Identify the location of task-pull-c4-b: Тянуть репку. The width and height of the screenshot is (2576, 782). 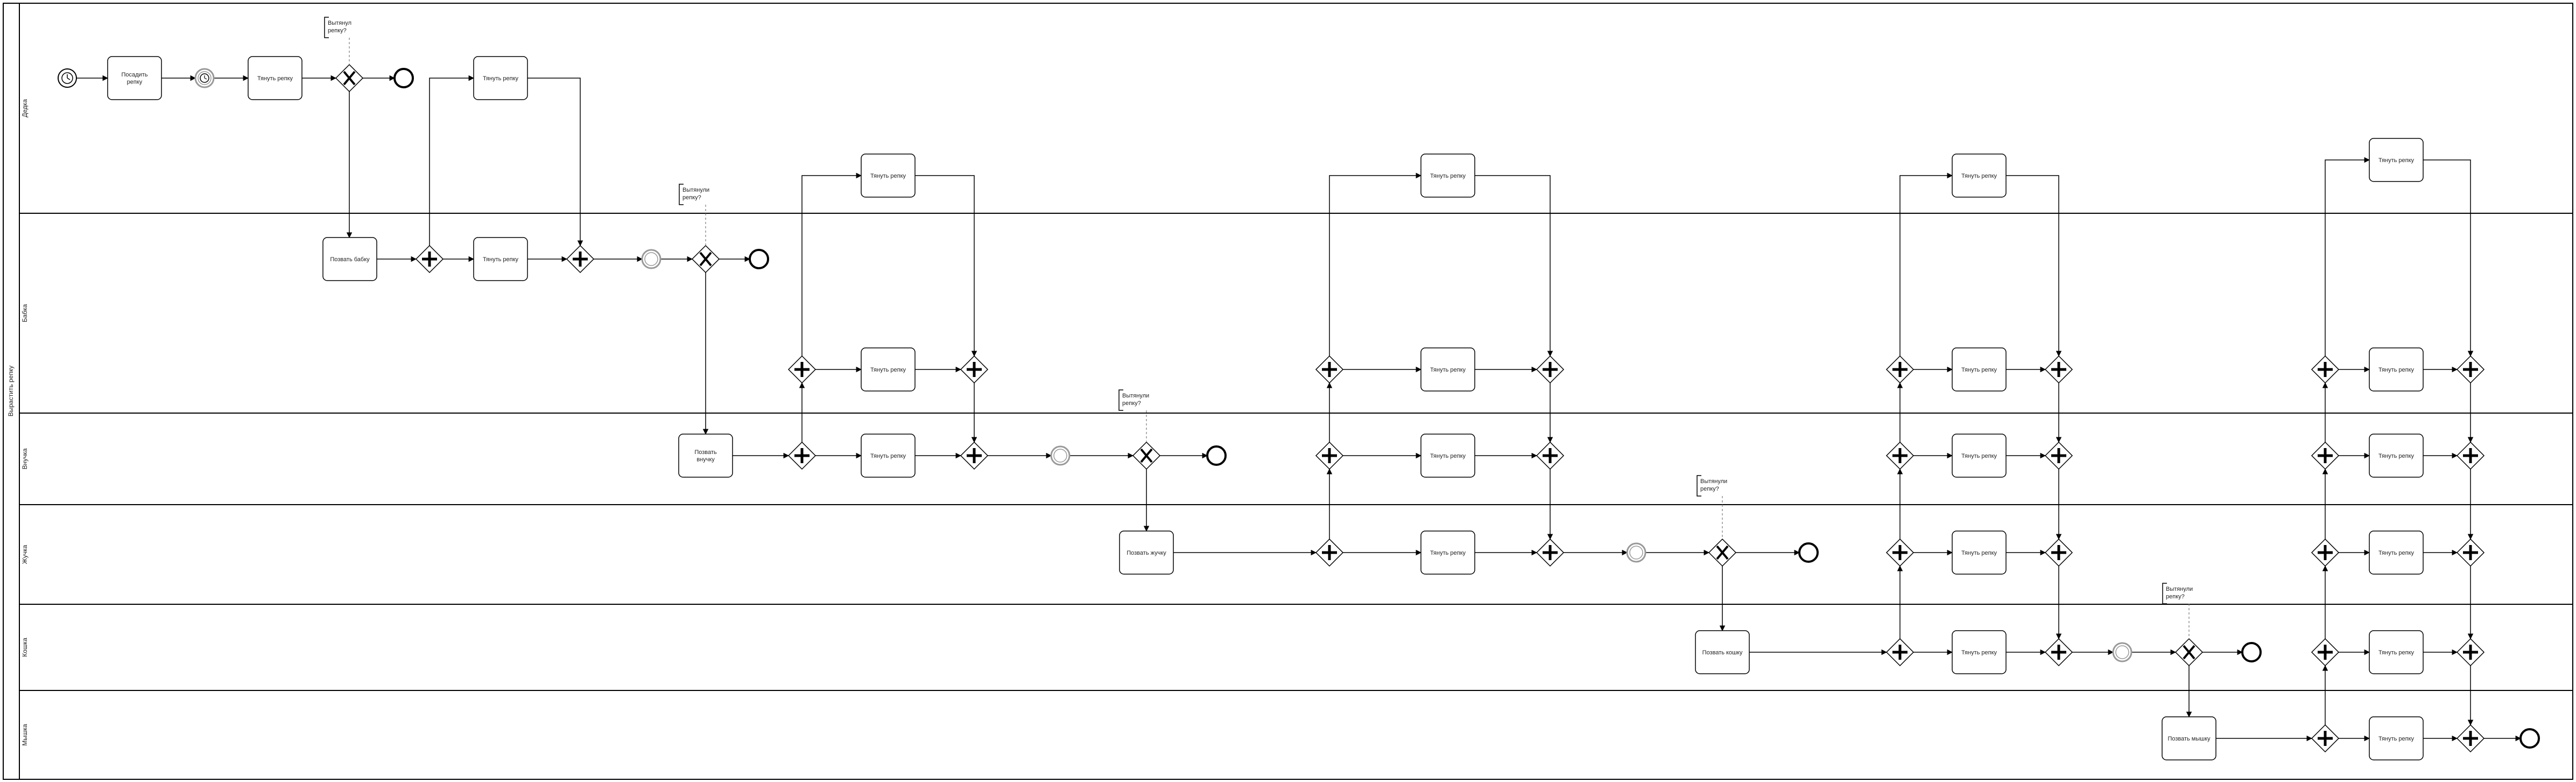
(1980, 369).